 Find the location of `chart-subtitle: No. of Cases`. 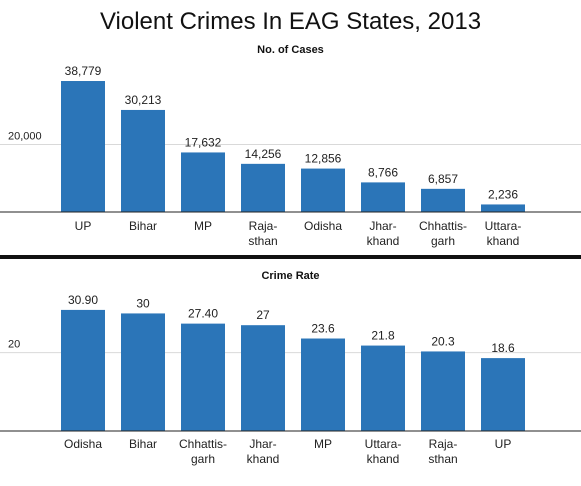

chart-subtitle: No. of Cases is located at coordinates (290, 50).